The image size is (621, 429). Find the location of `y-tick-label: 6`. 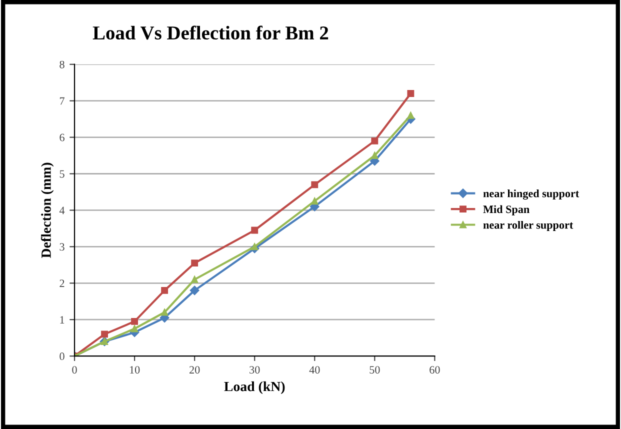

y-tick-label: 6 is located at coordinates (62, 138).